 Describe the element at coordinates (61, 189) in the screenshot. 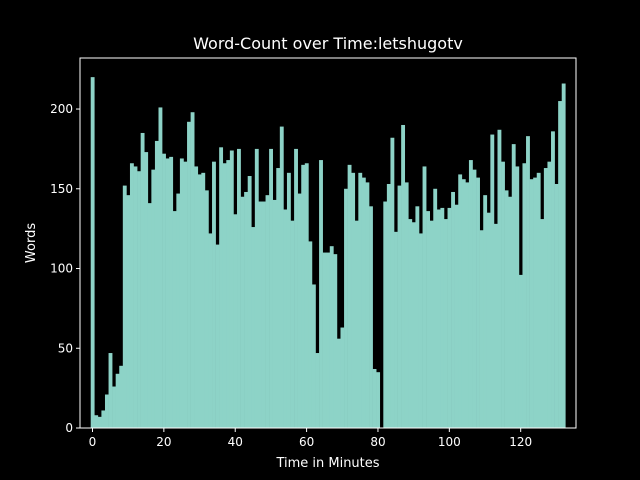

I see `y-tick-label: 150` at that location.